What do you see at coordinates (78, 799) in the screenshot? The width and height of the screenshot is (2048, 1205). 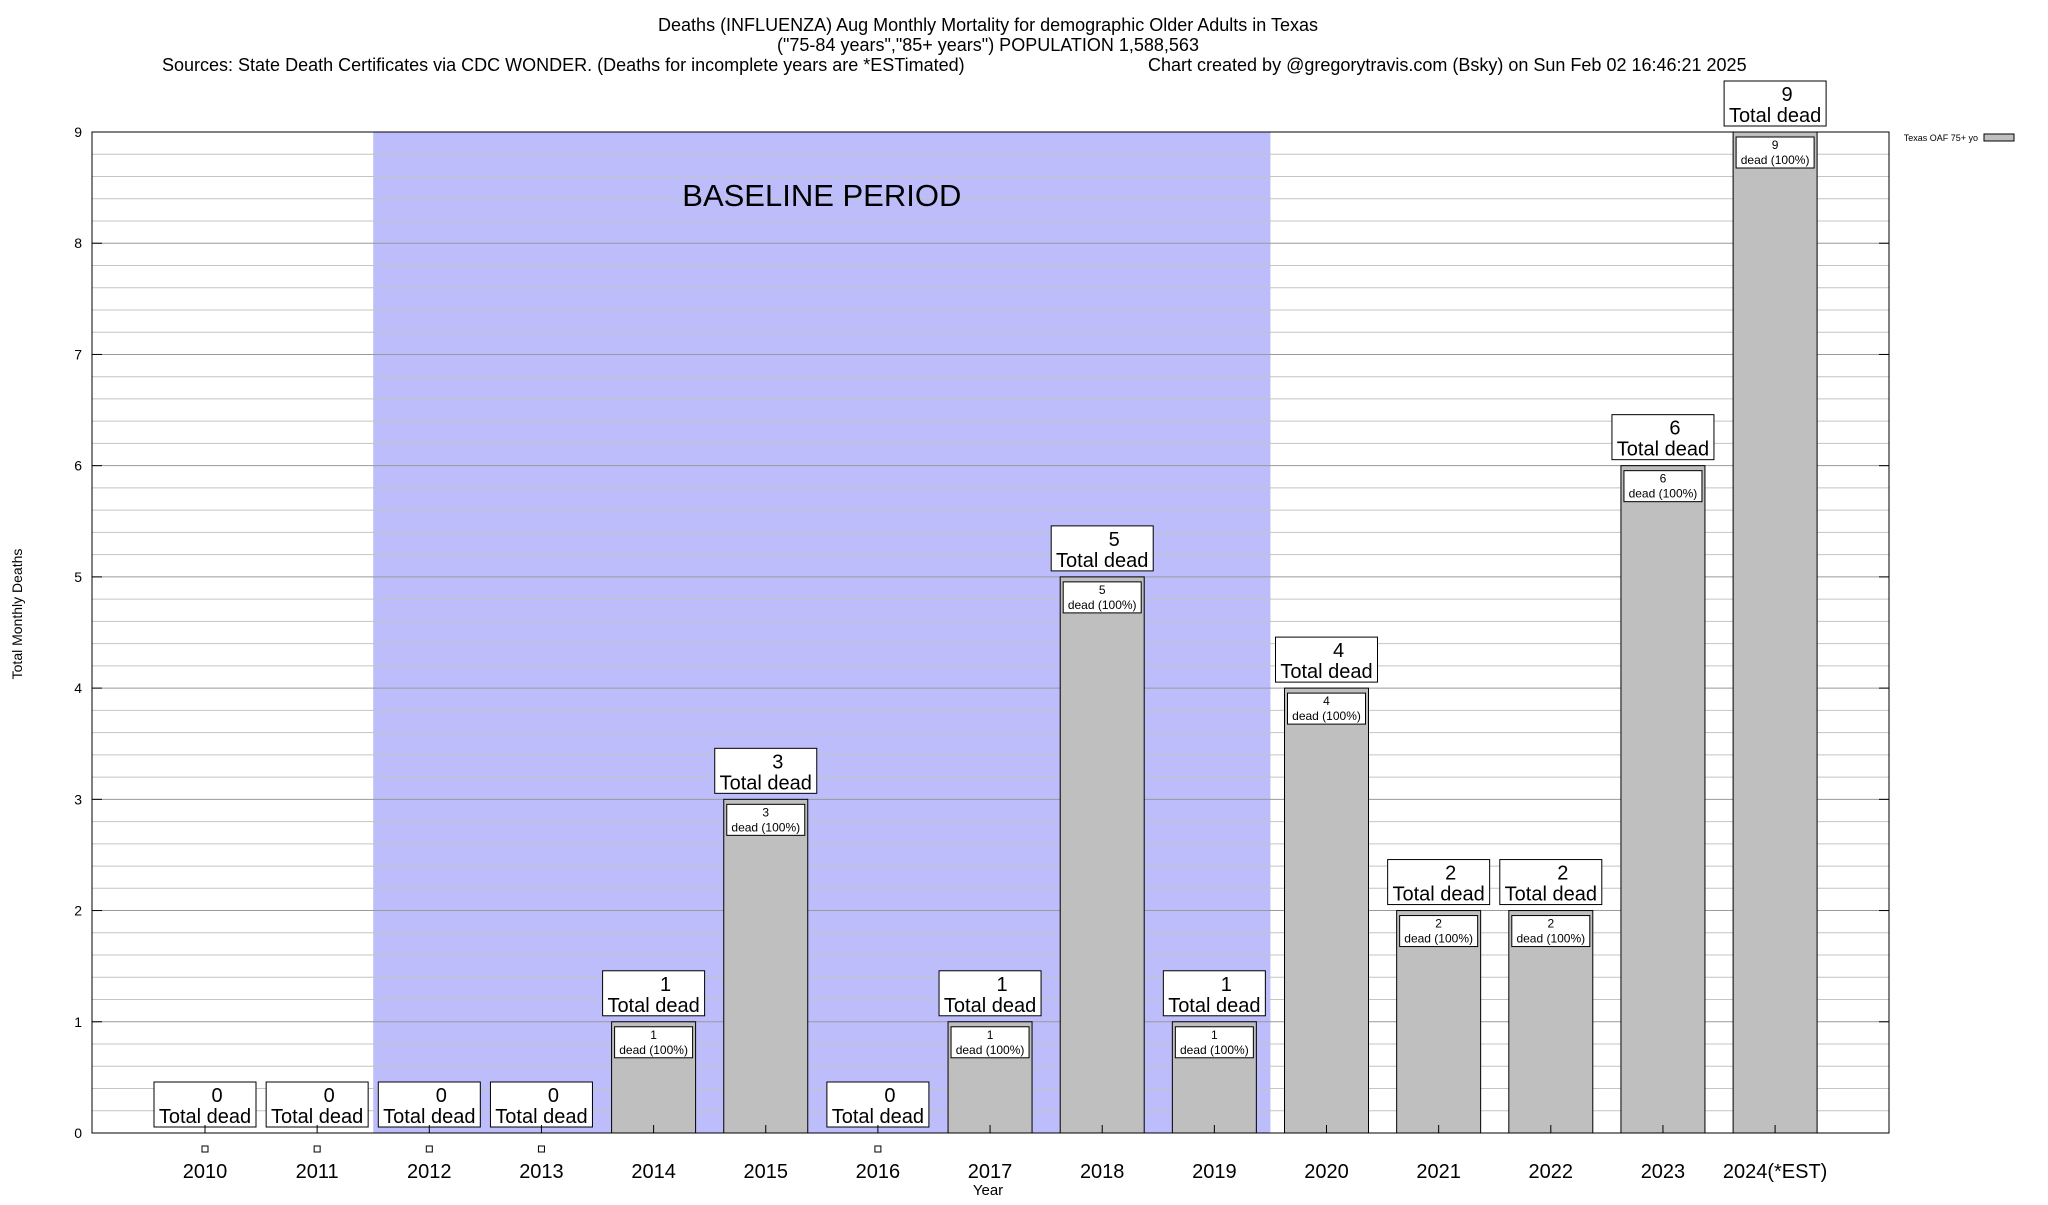 I see `y-tick-label: 3` at bounding box center [78, 799].